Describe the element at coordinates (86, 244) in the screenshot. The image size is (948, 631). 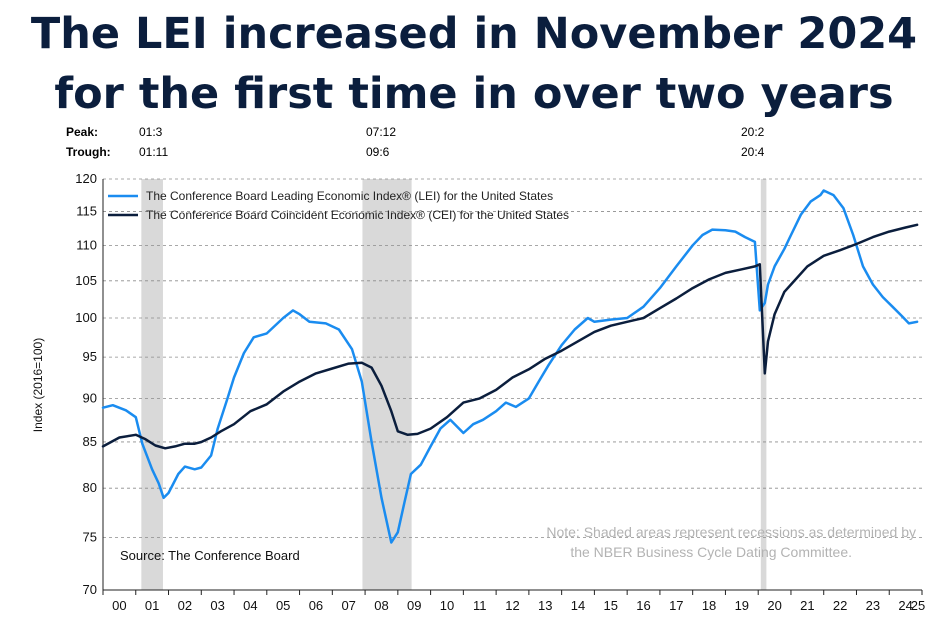
I see `y-tick-label: 110` at that location.